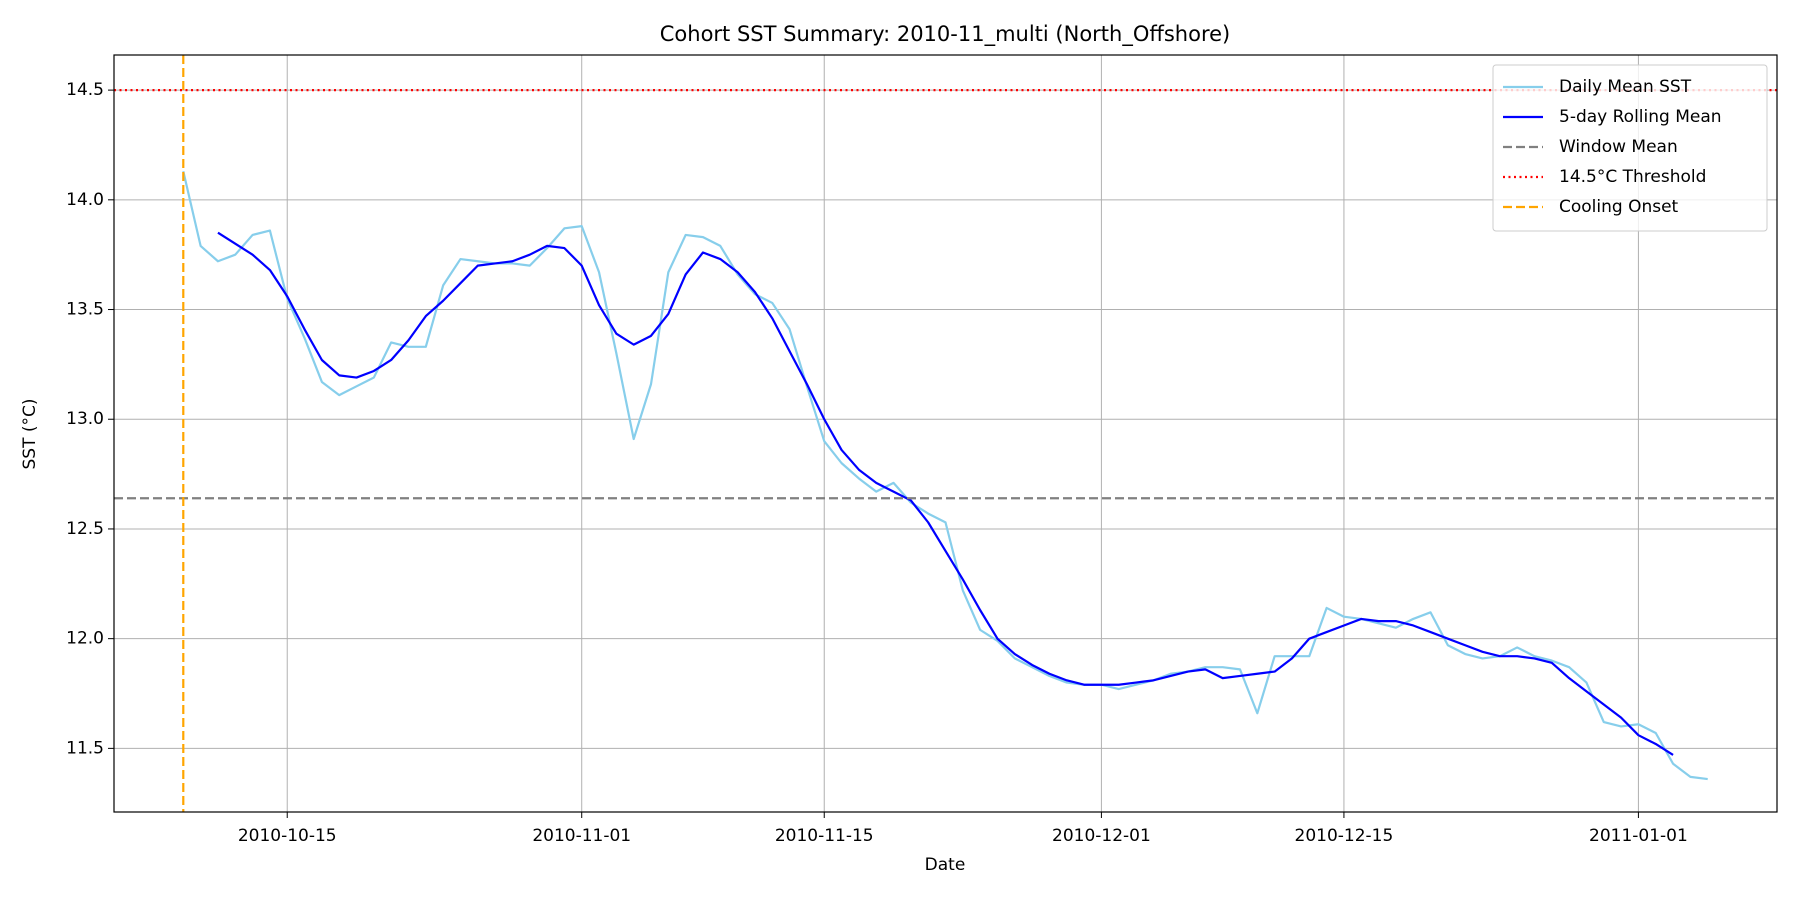  What do you see at coordinates (85, 90) in the screenshot?
I see `y-tick-label: 14.5` at bounding box center [85, 90].